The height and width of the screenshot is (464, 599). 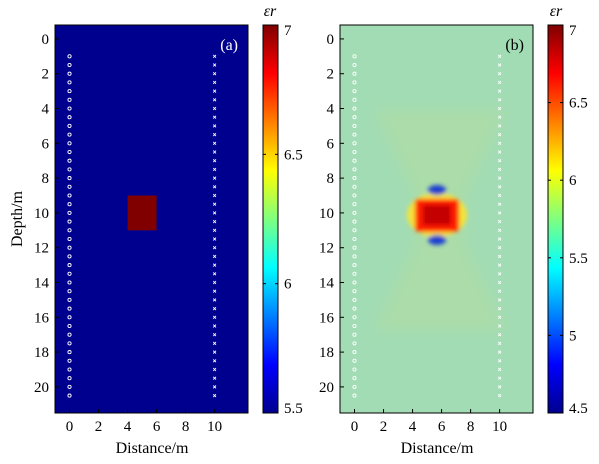 I want to click on y-tick-label: 10, so click(x=326, y=214).